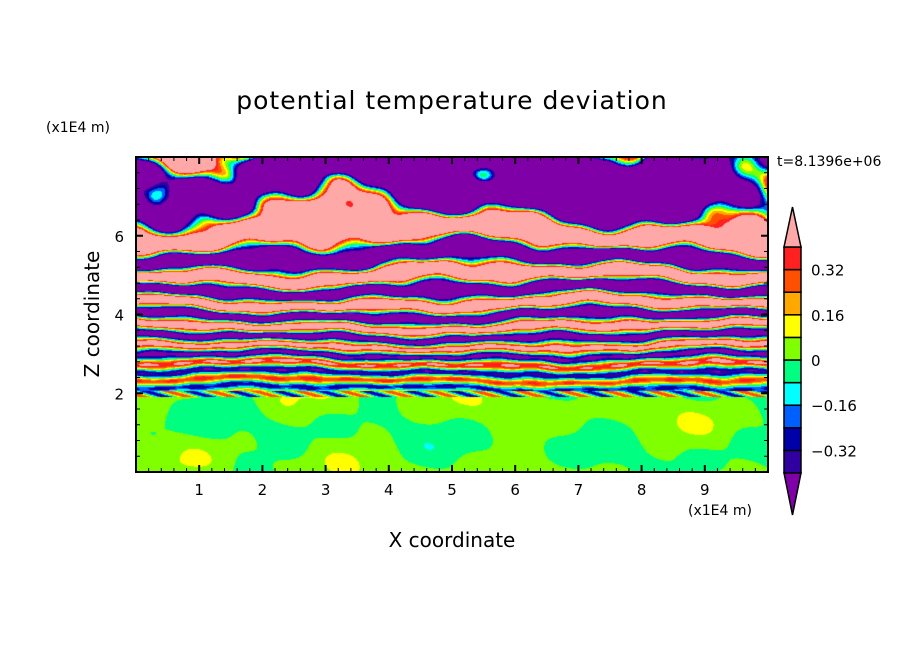 Image resolution: width=904 pixels, height=654 pixels. I want to click on x-axis-unit: (x1E4 m), so click(720, 511).